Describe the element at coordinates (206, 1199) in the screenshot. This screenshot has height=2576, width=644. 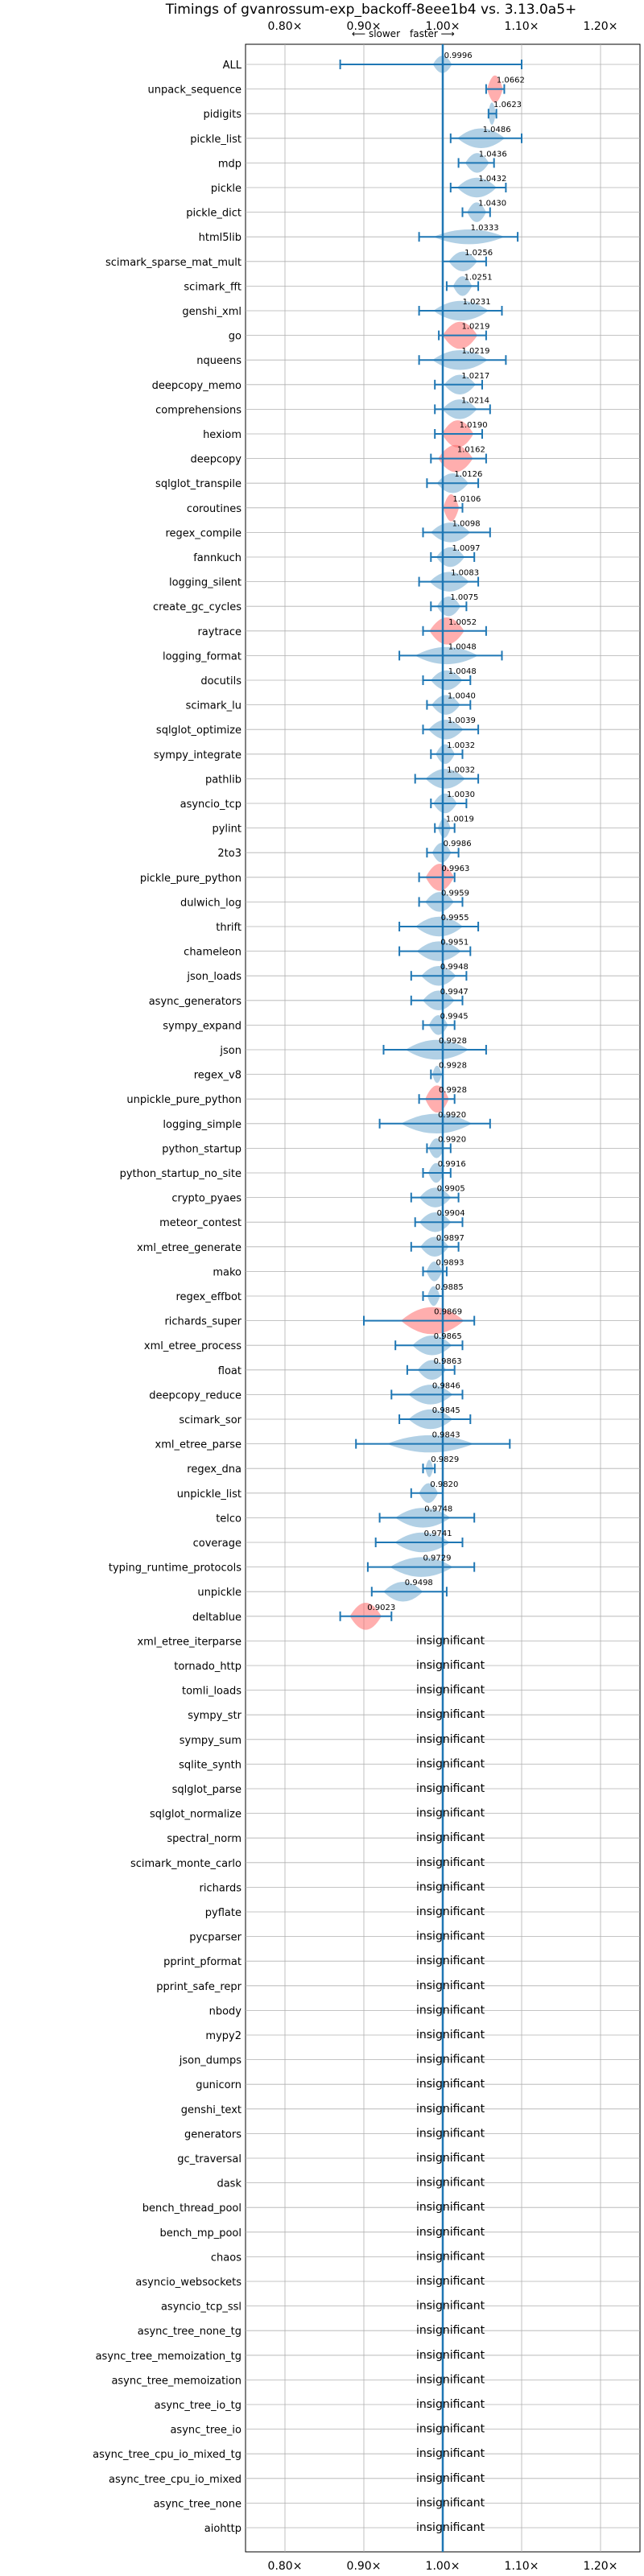
I see `benchmark-label: crypto_pyaes` at that location.